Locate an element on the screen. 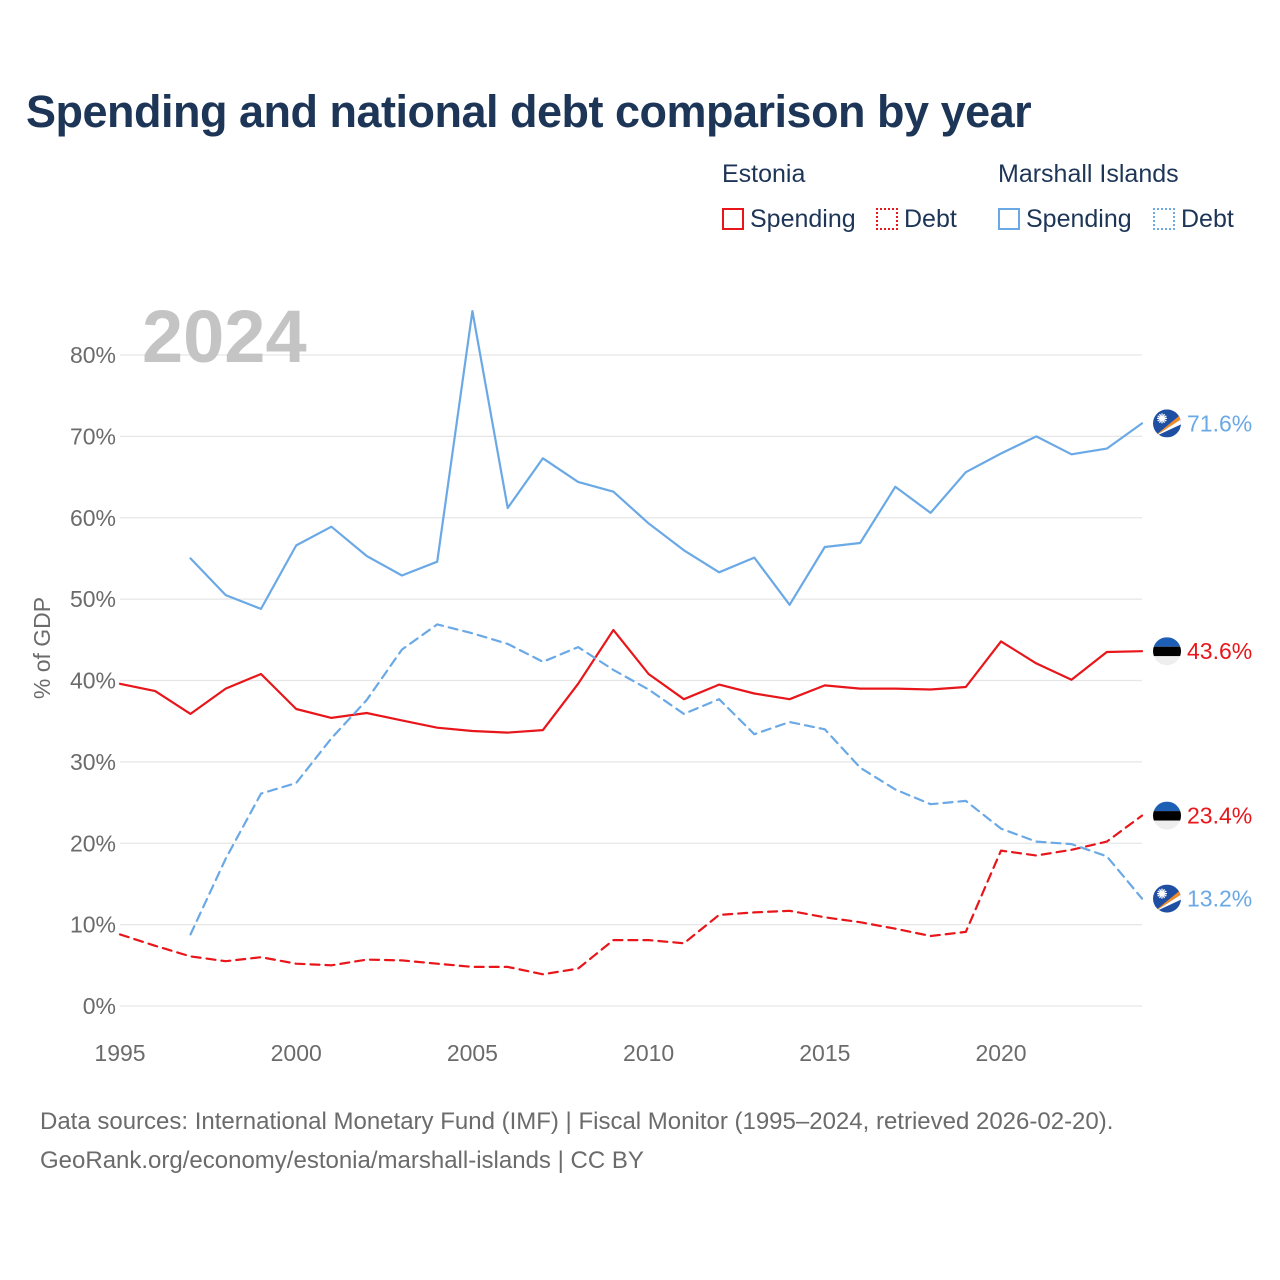 The height and width of the screenshot is (1280, 1280). end-value-label: 43.6% is located at coordinates (1219, 651).